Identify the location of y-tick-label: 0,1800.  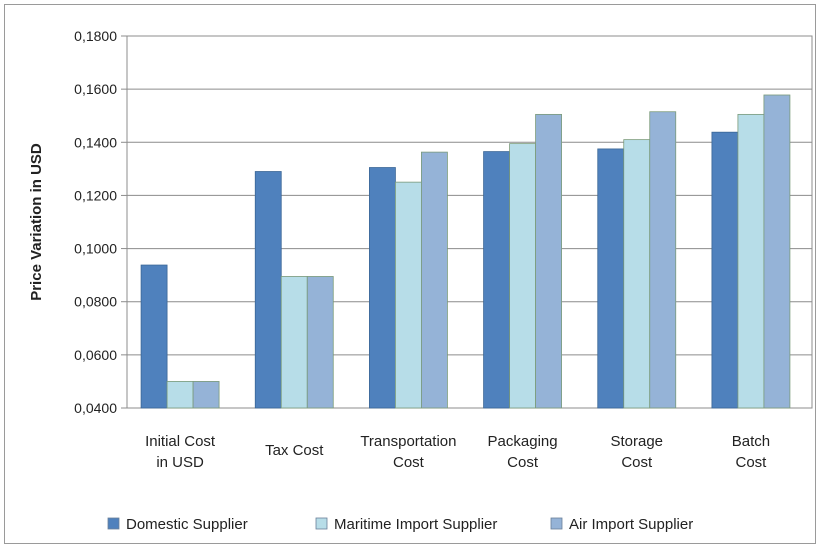
(95, 36).